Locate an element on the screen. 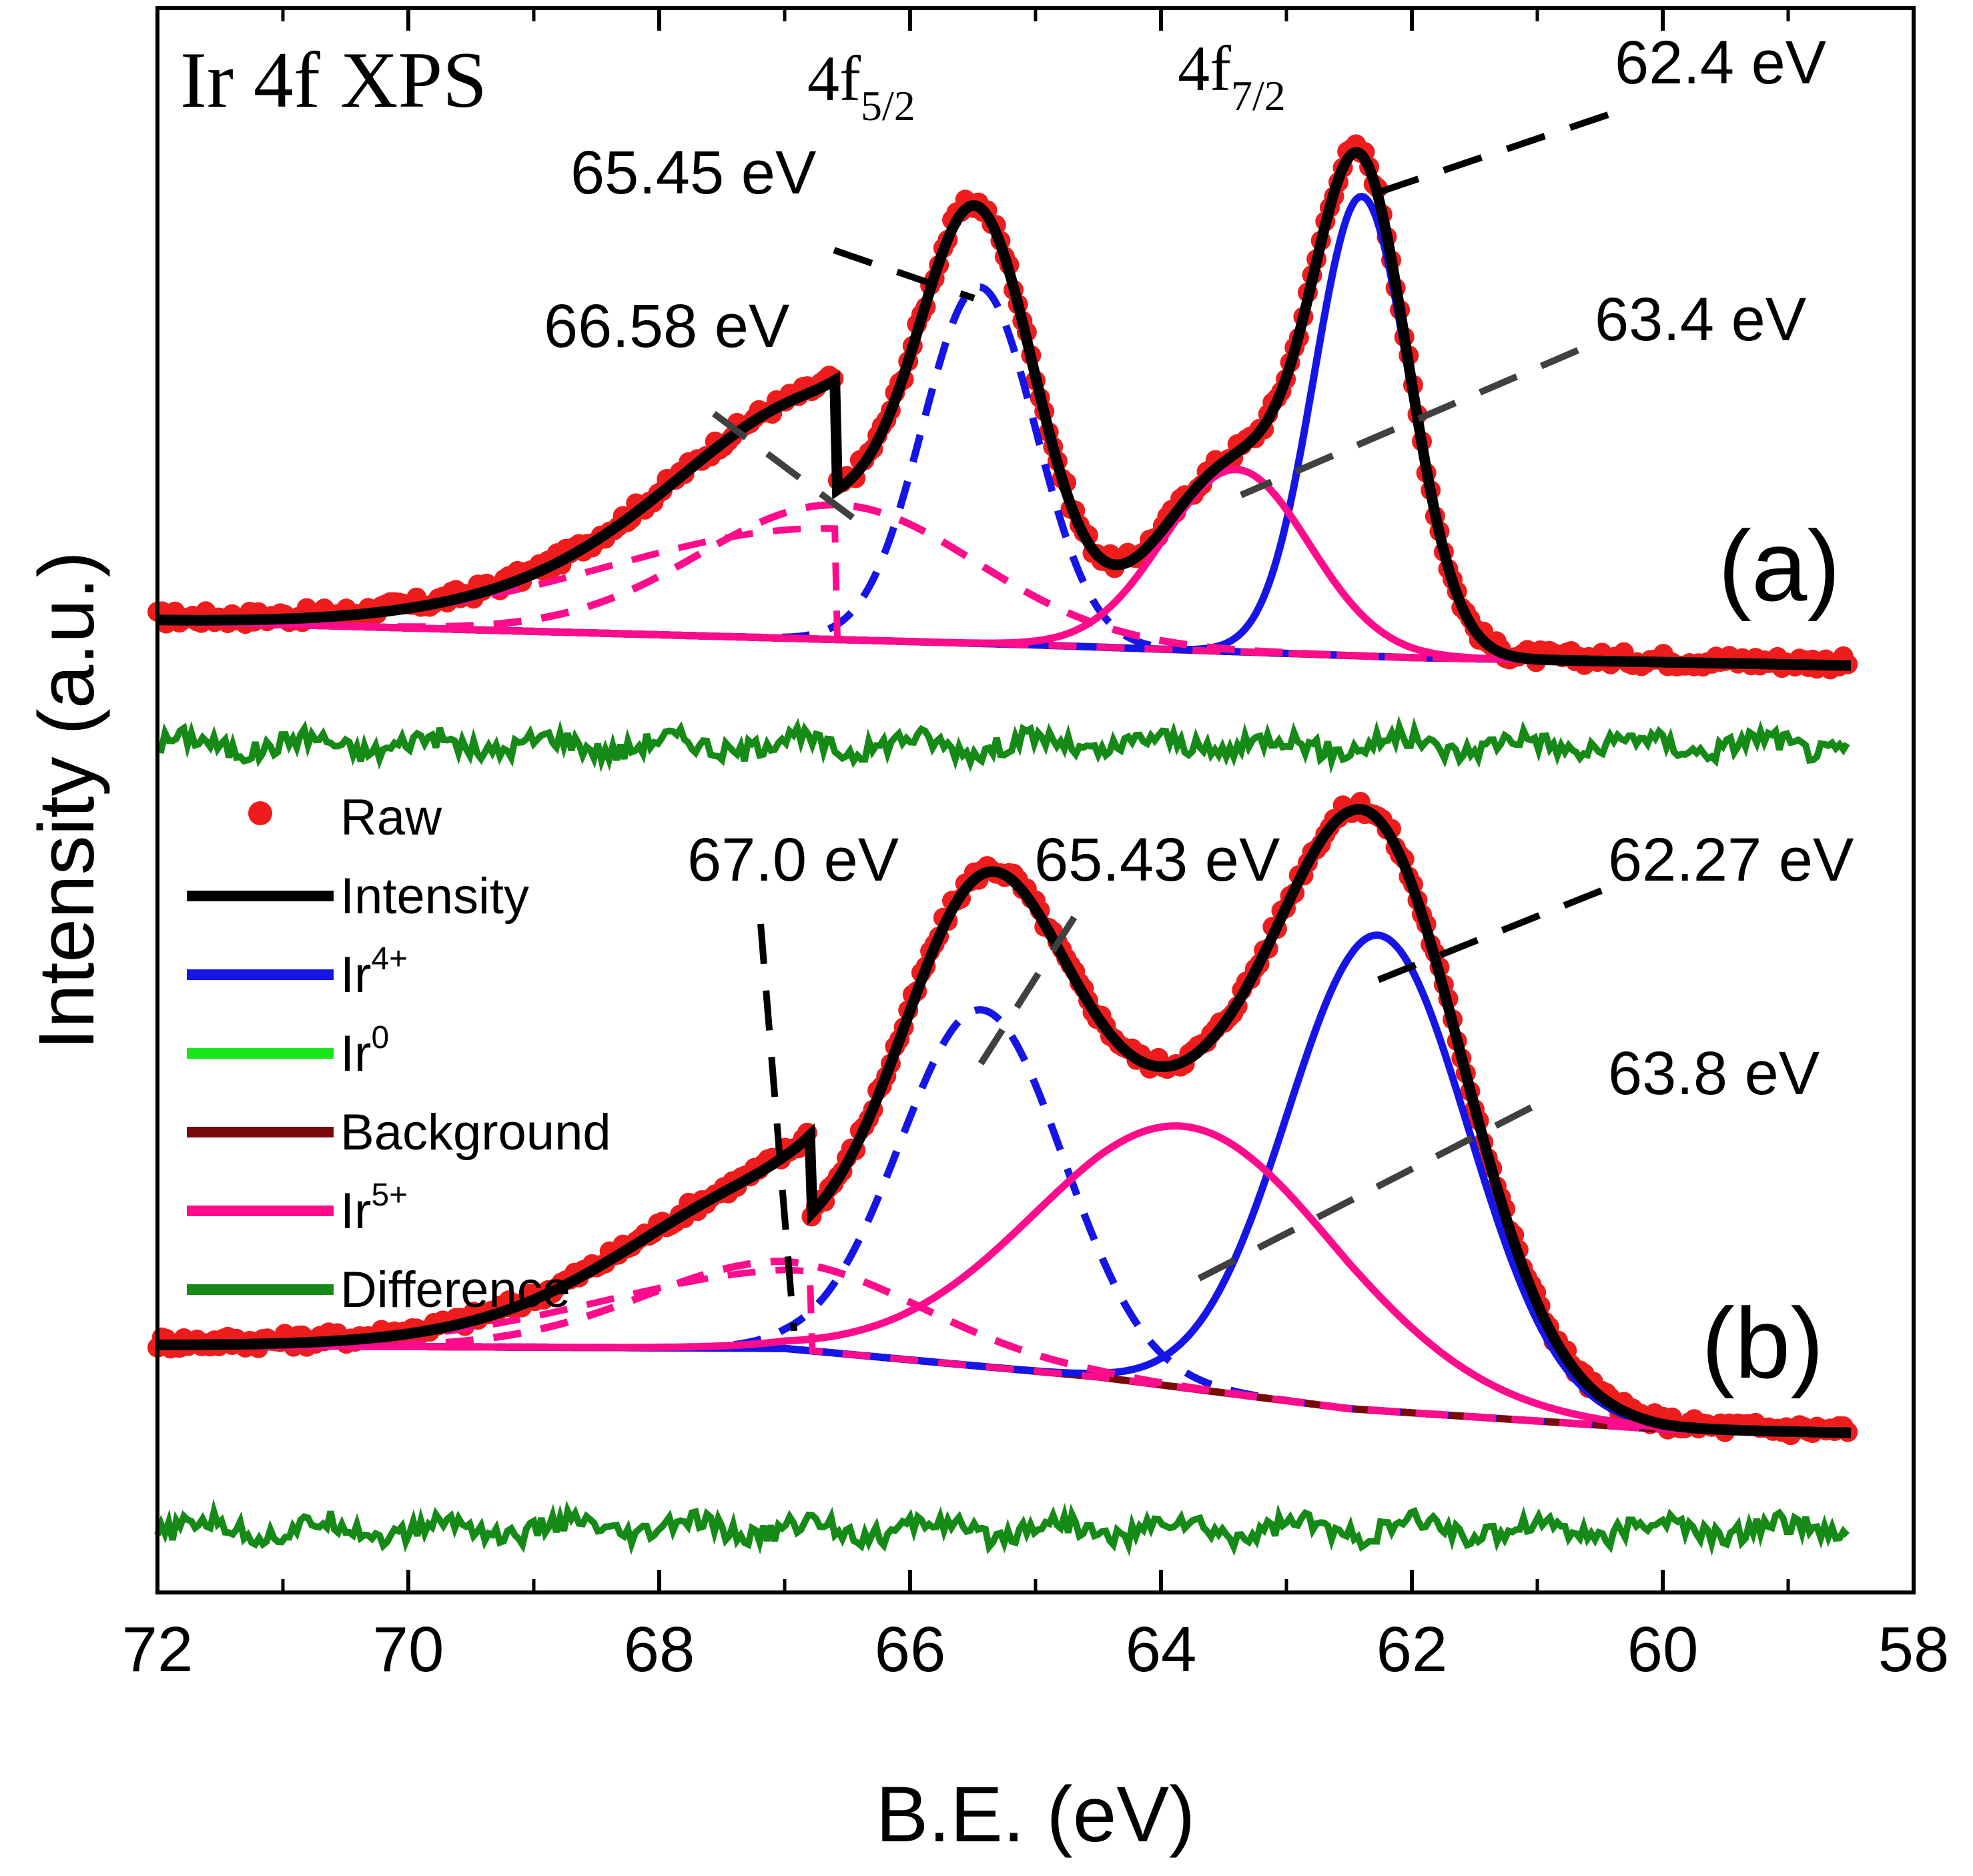 The image size is (1973, 1876). annotation-a-3: 63.4 eV is located at coordinates (1700, 320).